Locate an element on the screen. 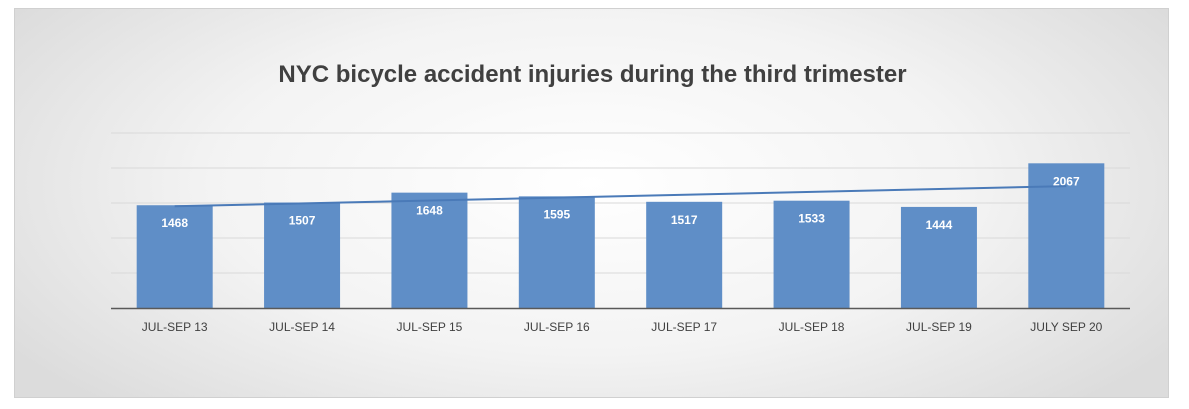  data-label: 1533 is located at coordinates (811, 219).